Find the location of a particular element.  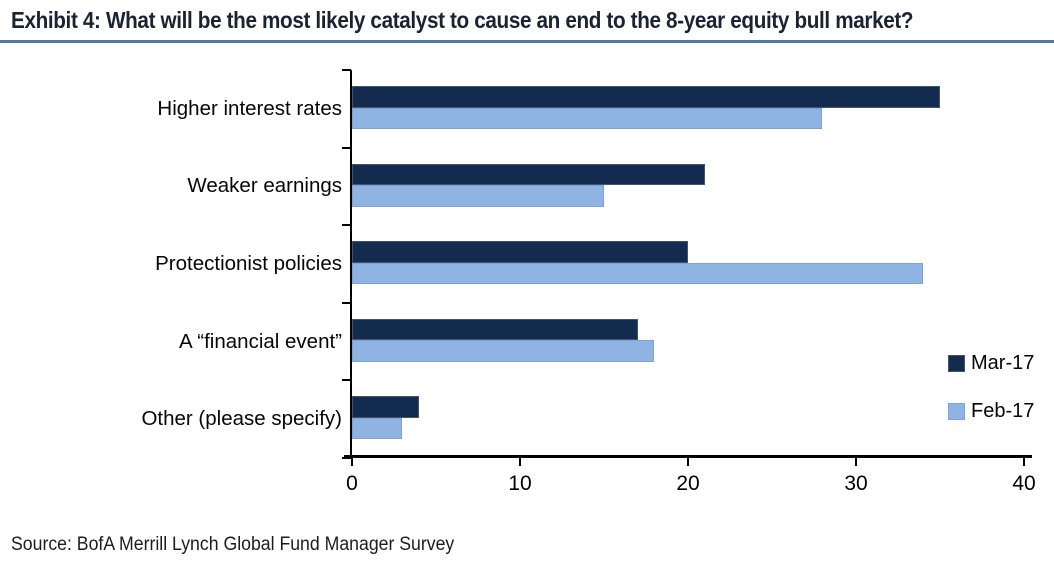

category-label: A “financial event” is located at coordinates (260, 341).